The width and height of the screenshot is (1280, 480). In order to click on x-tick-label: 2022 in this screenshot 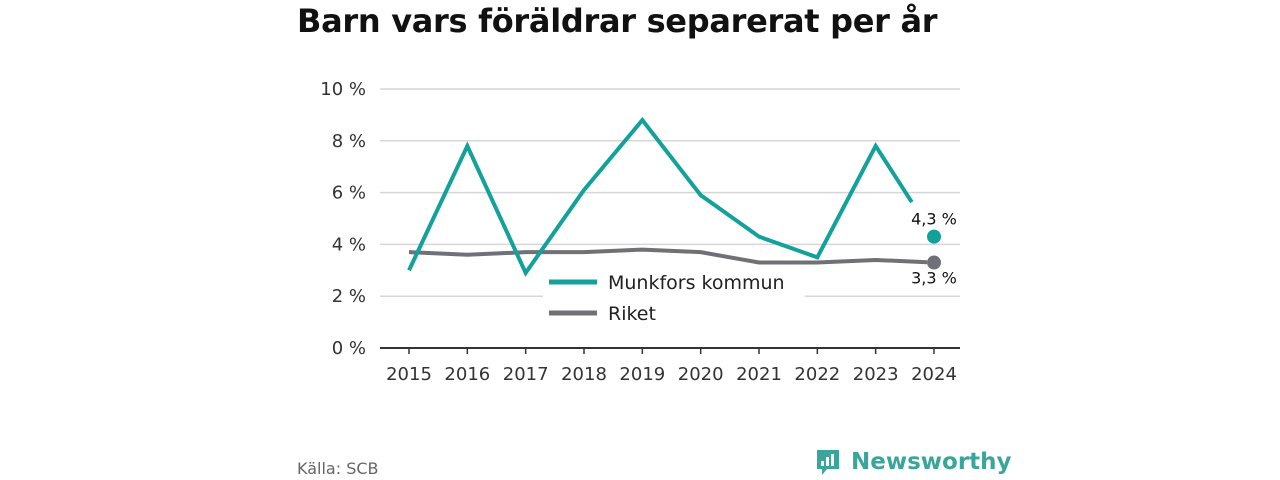, I will do `click(817, 374)`.